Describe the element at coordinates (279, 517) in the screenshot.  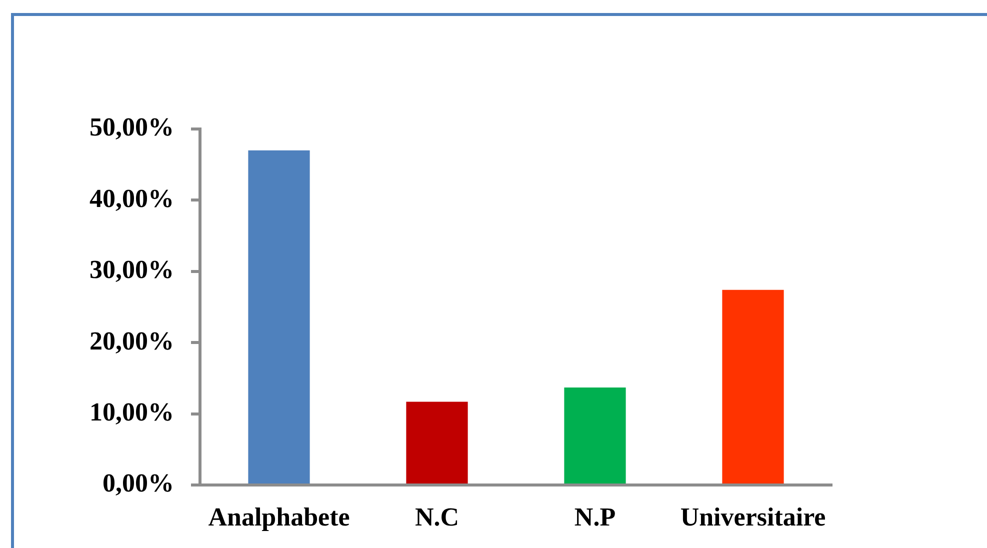
I see `x-tick-label: Analphabete` at that location.